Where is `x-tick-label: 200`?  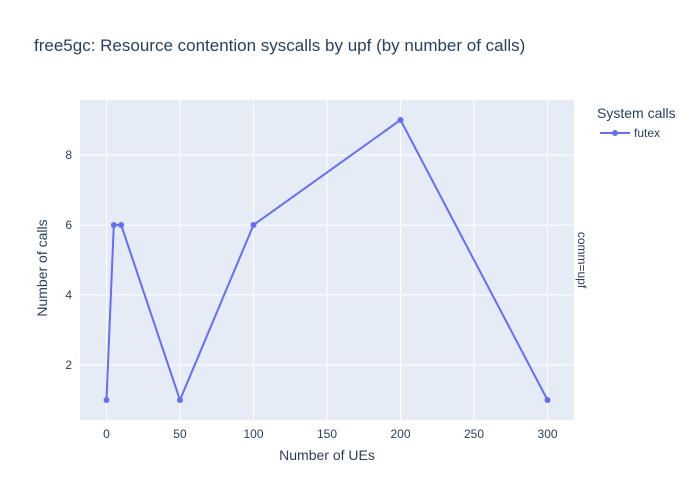 x-tick-label: 200 is located at coordinates (400, 434).